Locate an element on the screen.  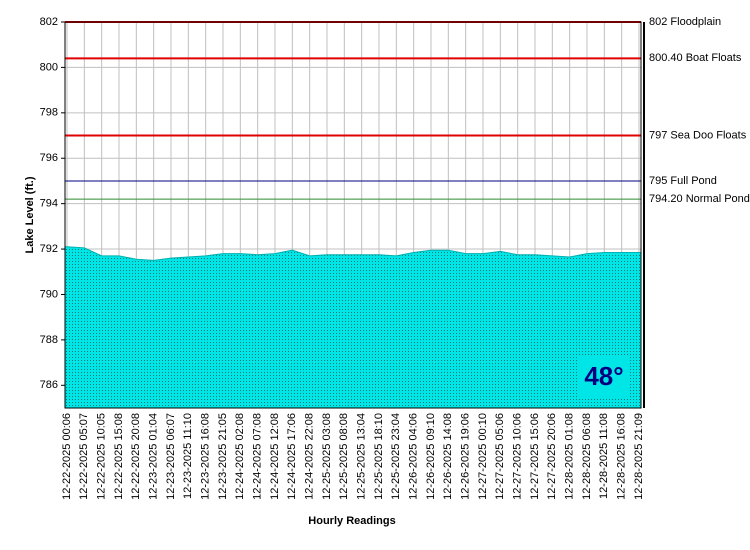
x-tick-label: 12-25-2025 03:08 is located at coordinates (327, 456).